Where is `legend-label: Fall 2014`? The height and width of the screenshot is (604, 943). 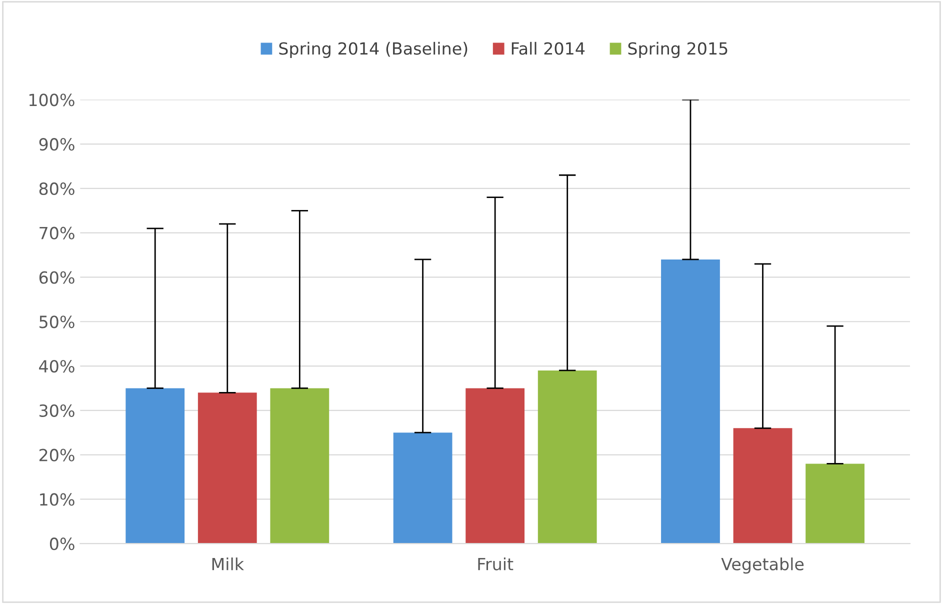 legend-label: Fall 2014 is located at coordinates (548, 48).